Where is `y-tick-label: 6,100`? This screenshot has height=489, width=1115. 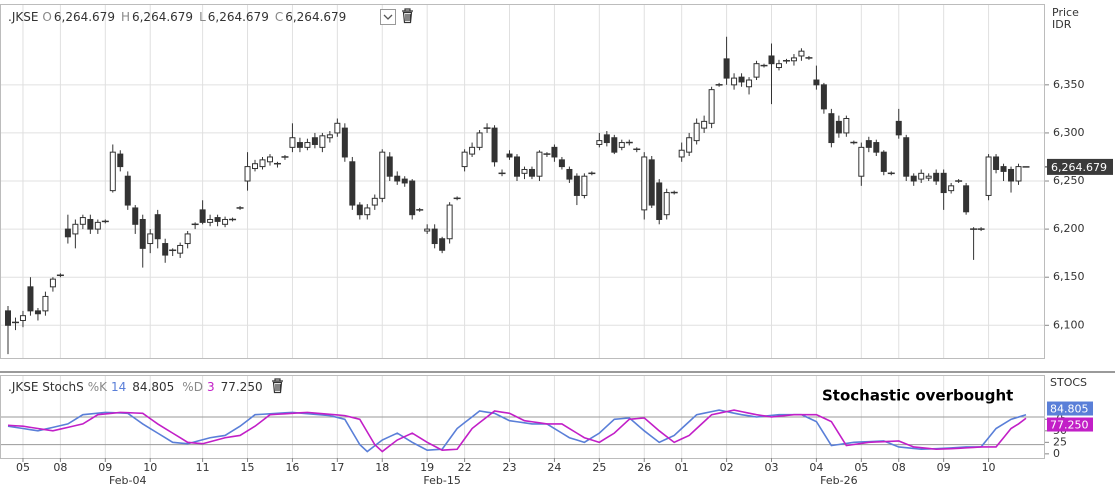 y-tick-label: 6,100 is located at coordinates (1069, 324).